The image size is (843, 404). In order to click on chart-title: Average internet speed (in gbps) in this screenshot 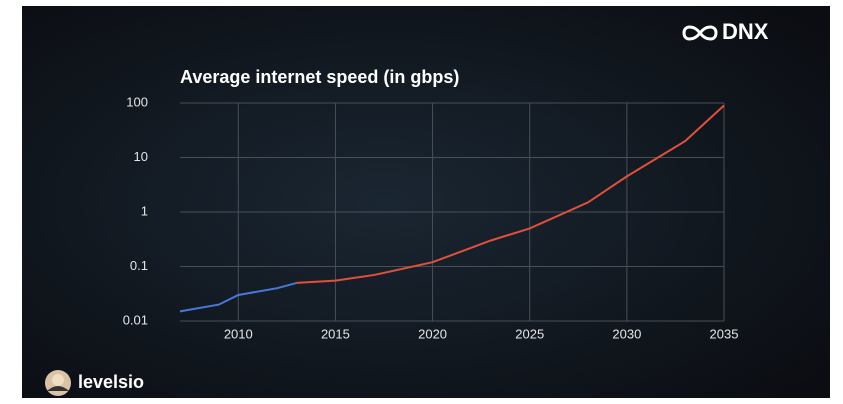, I will do `click(319, 77)`.